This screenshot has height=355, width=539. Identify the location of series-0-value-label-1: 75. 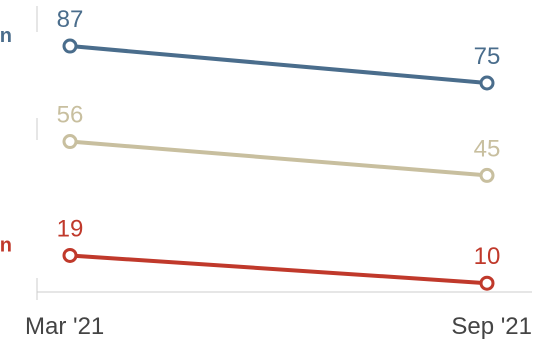
(487, 56).